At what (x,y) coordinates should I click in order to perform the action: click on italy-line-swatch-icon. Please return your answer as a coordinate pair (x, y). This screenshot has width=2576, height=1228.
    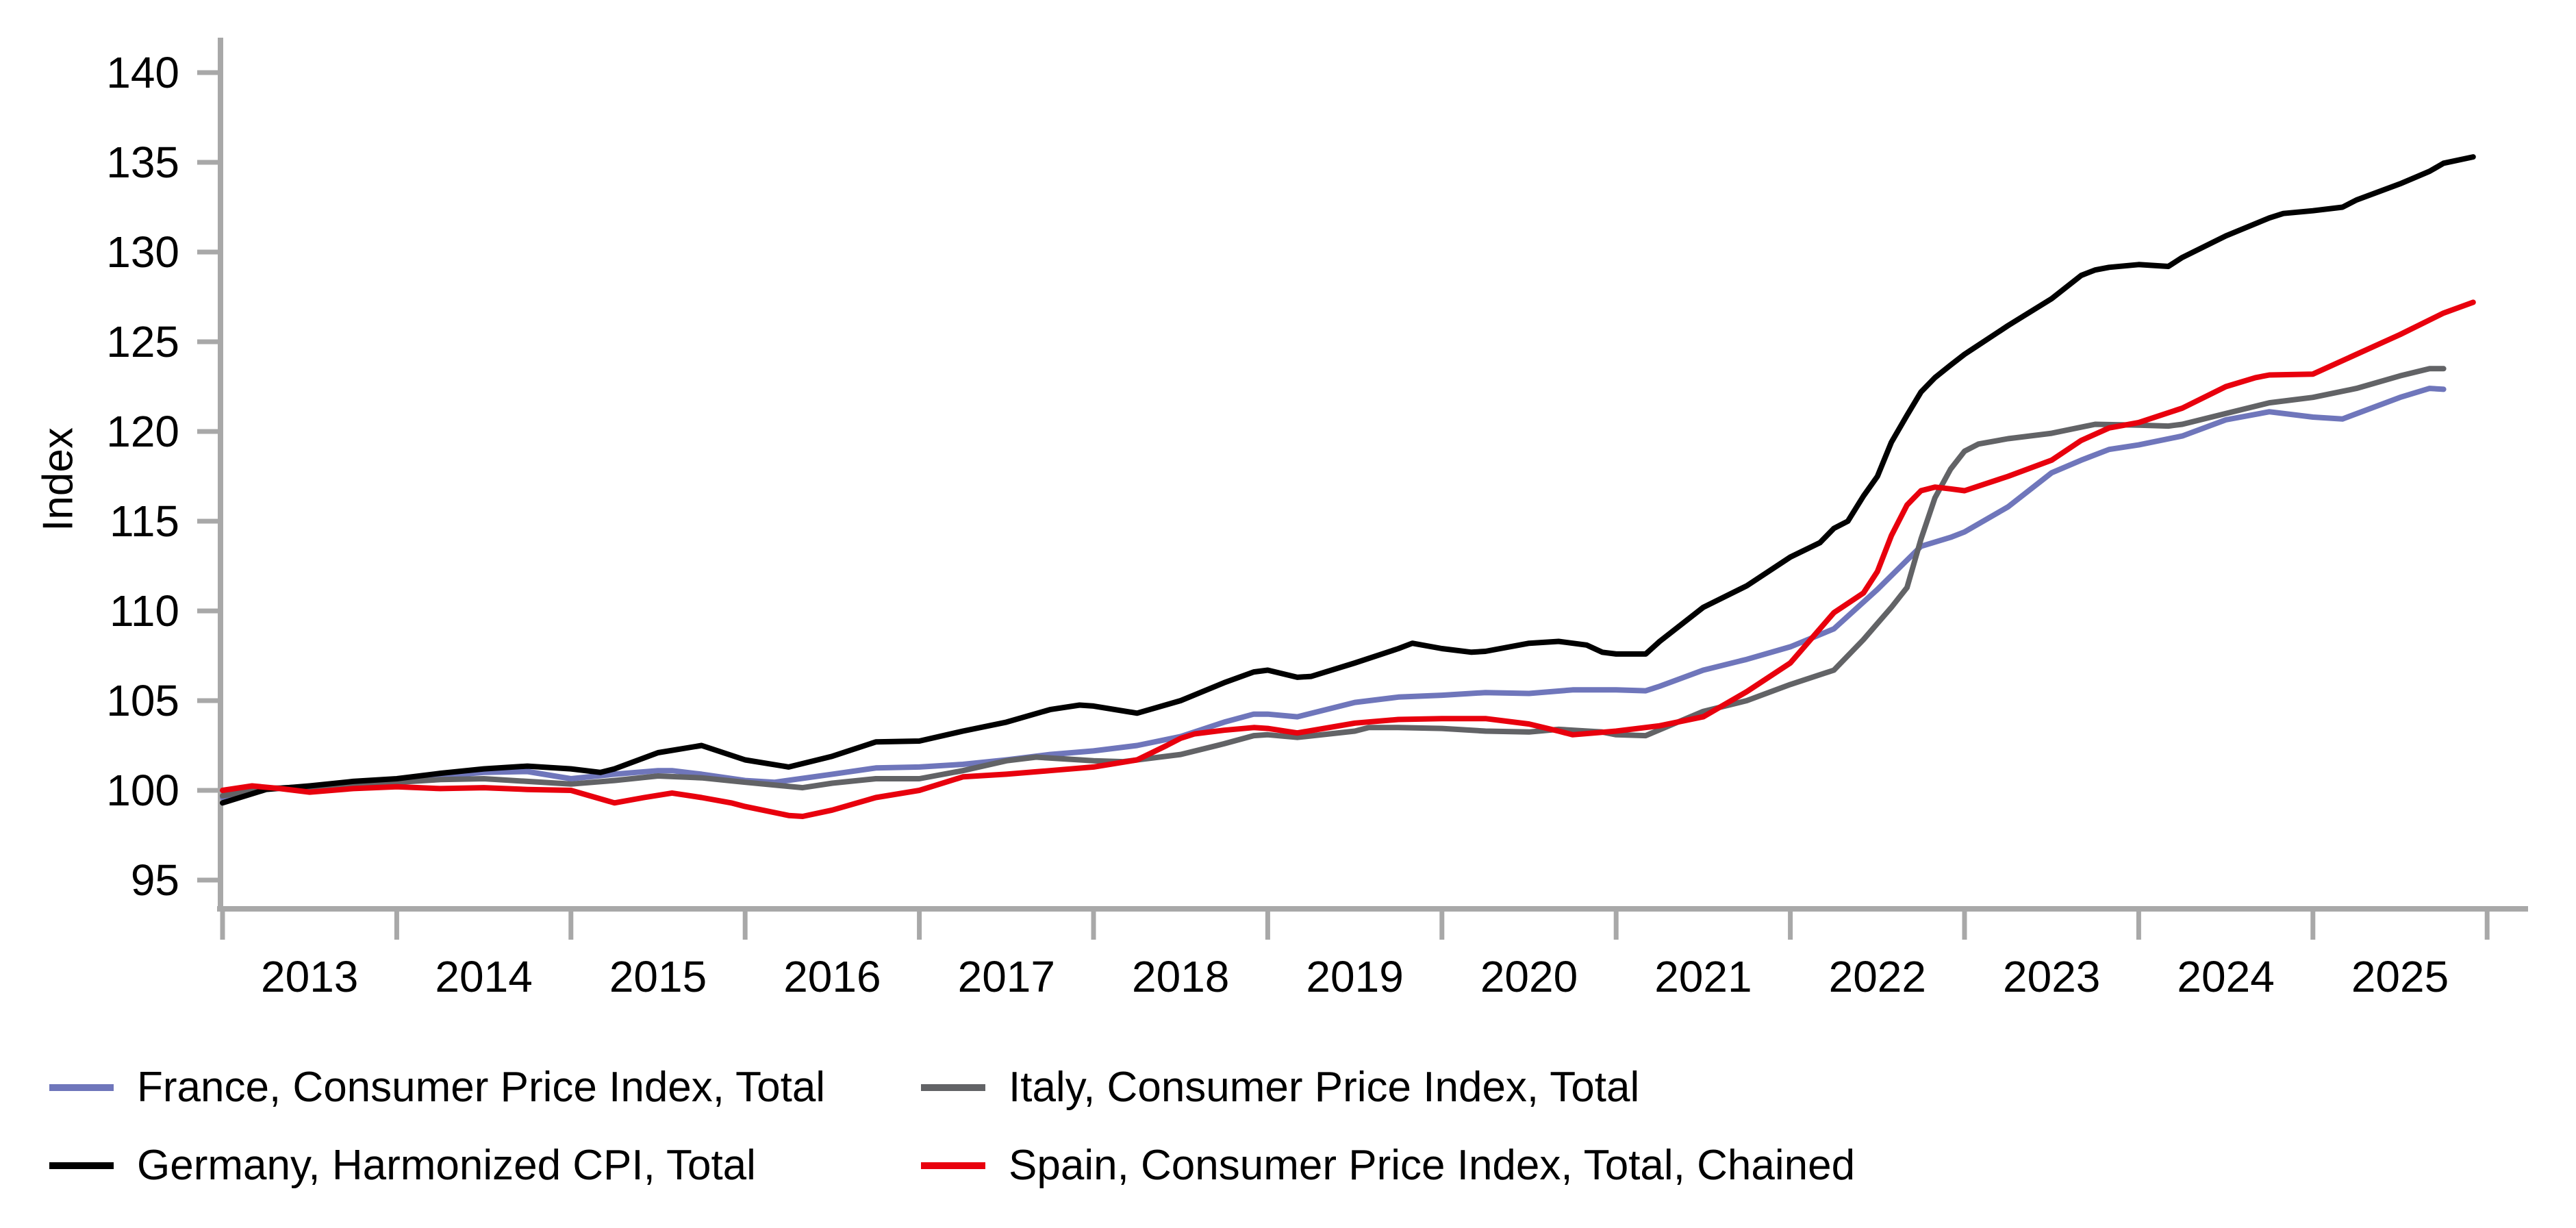
    Looking at the image, I should click on (953, 1087).